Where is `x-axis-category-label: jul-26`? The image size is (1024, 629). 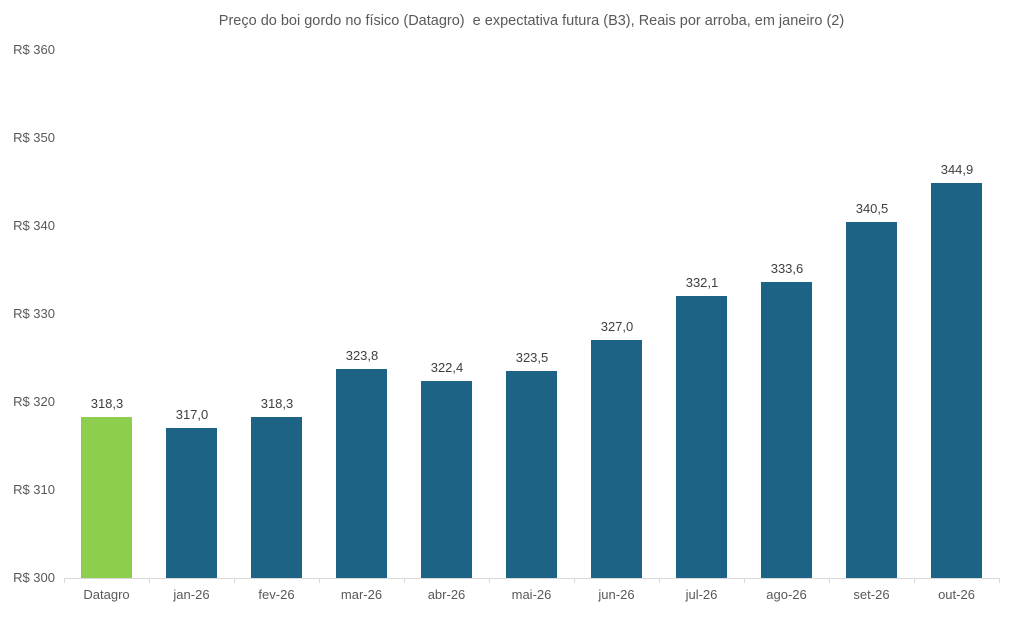
x-axis-category-label: jul-26 is located at coordinates (701, 594).